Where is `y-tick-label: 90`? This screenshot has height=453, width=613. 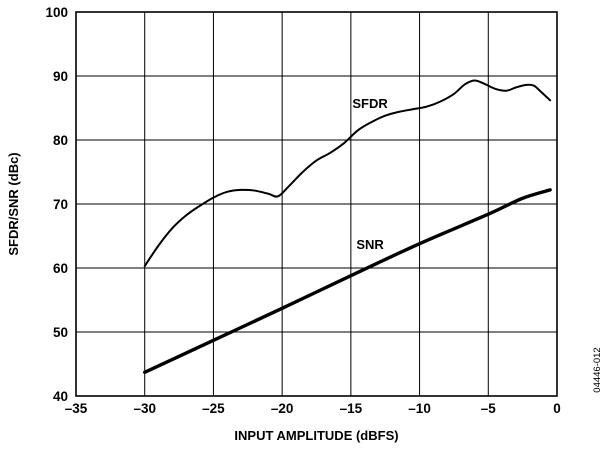
y-tick-label: 90 is located at coordinates (60, 76).